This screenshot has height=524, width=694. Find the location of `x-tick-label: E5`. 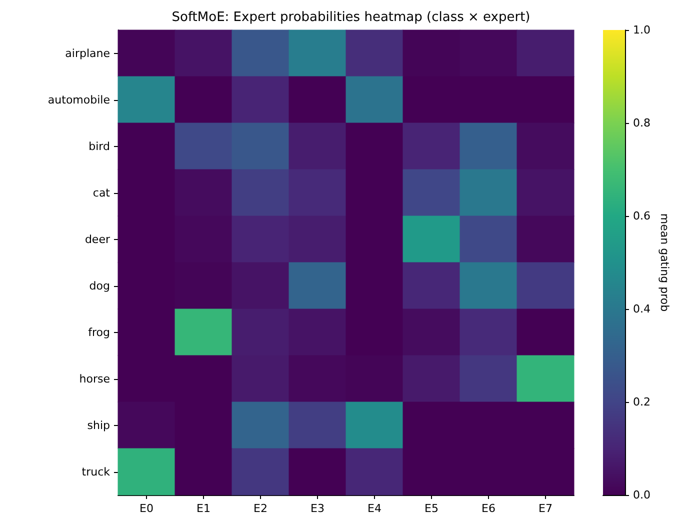

x-tick-label: E5 is located at coordinates (431, 508).